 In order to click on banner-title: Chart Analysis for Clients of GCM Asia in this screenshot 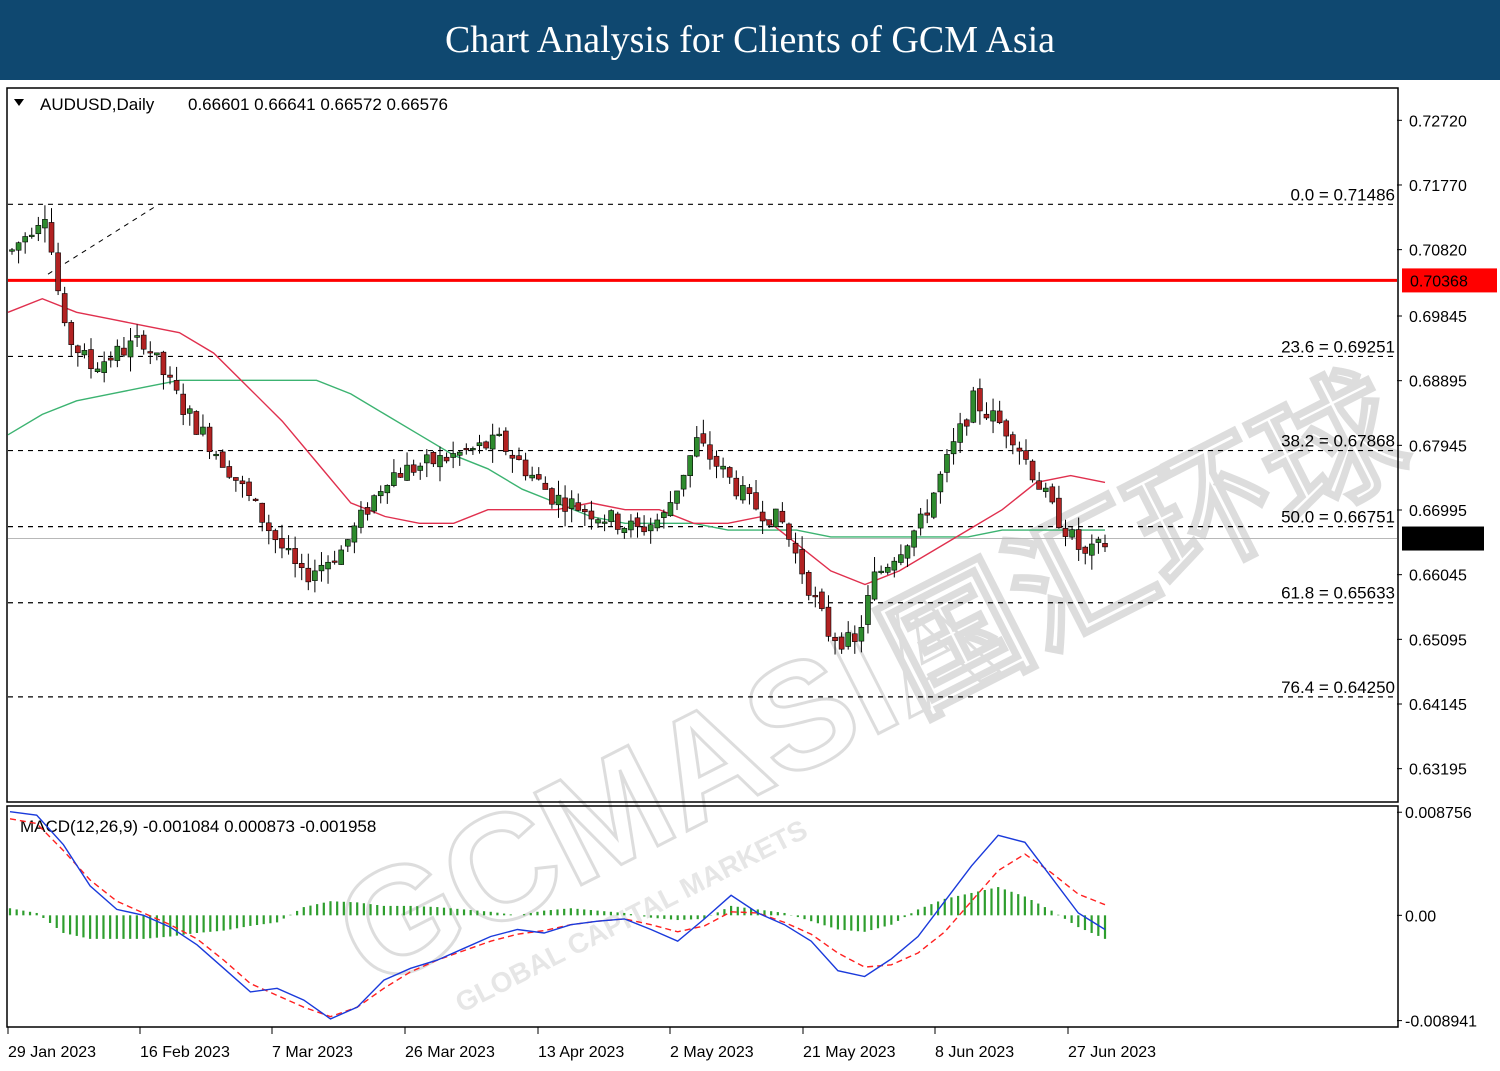, I will do `click(750, 40)`.